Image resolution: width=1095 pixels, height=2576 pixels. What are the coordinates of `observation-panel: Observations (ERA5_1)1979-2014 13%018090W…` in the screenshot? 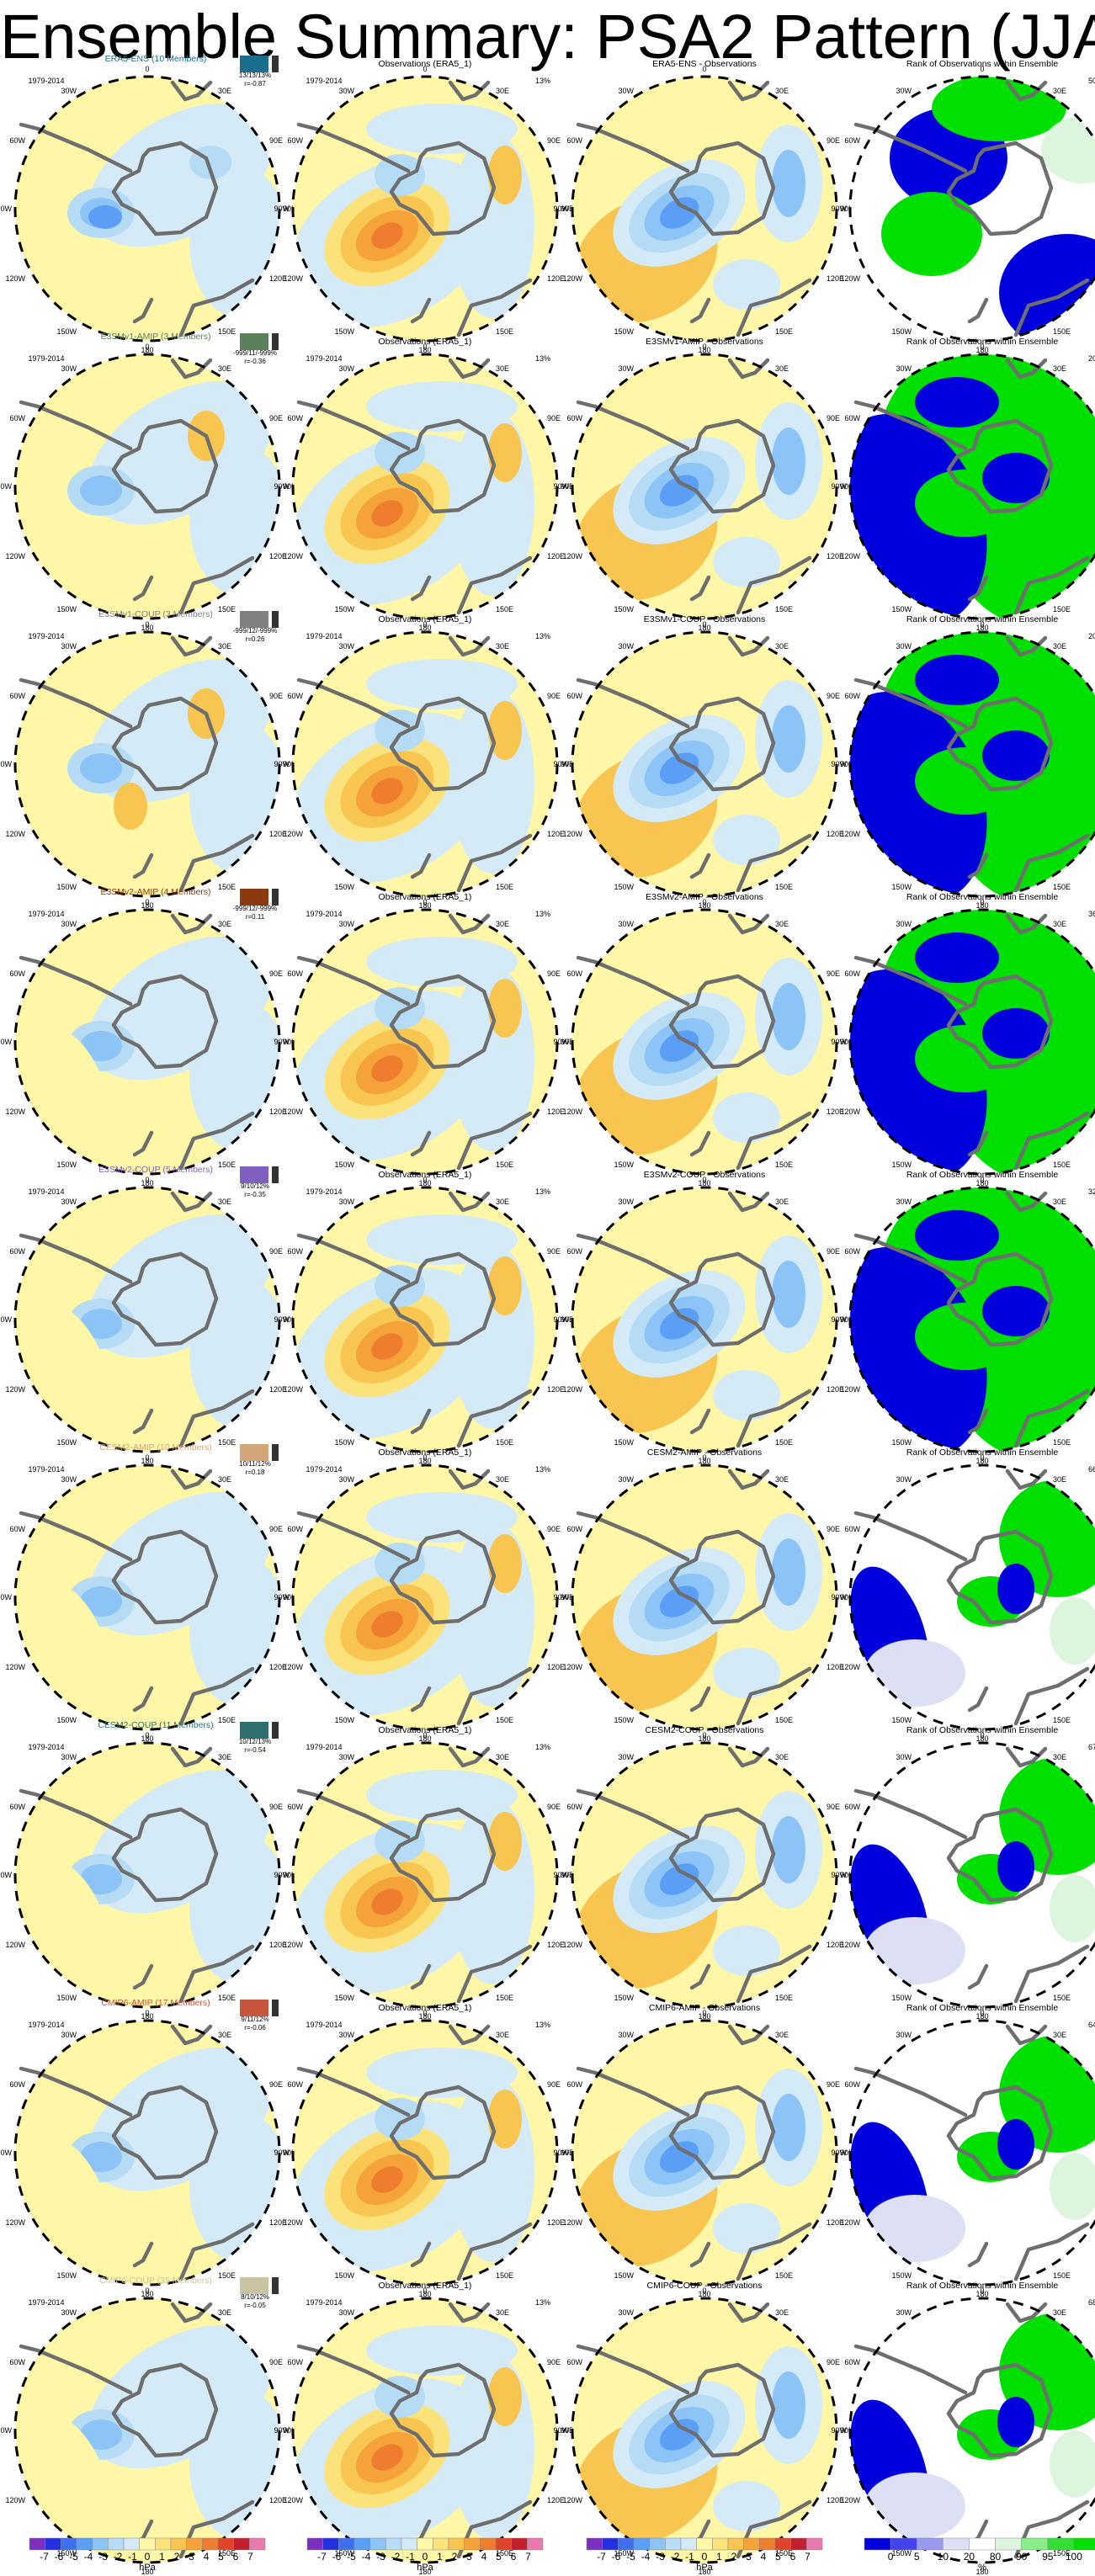 It's located at (424, 1318).